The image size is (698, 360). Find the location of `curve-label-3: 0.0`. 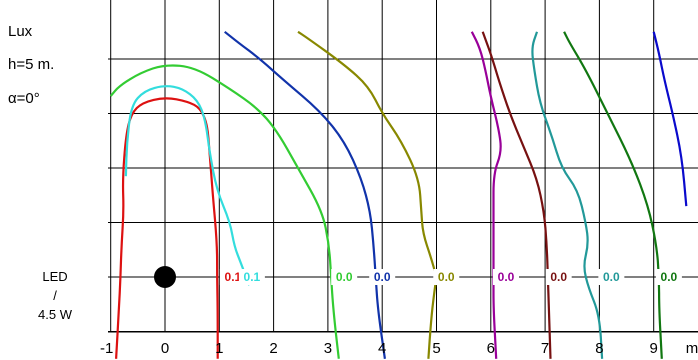

curve-label-3: 0.0 is located at coordinates (344, 277).